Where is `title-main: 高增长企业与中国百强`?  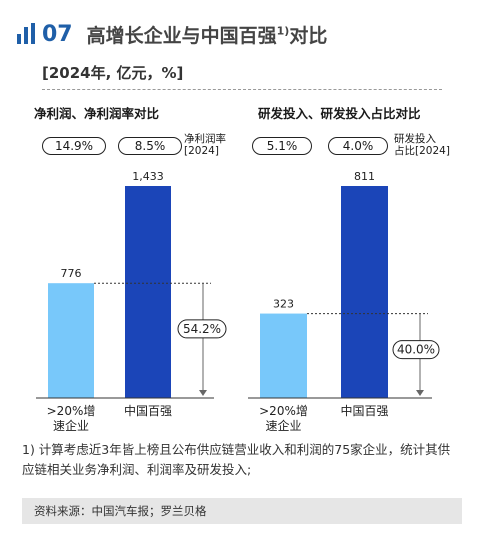
title-main: 高增长企业与中国百强 is located at coordinates (181, 35).